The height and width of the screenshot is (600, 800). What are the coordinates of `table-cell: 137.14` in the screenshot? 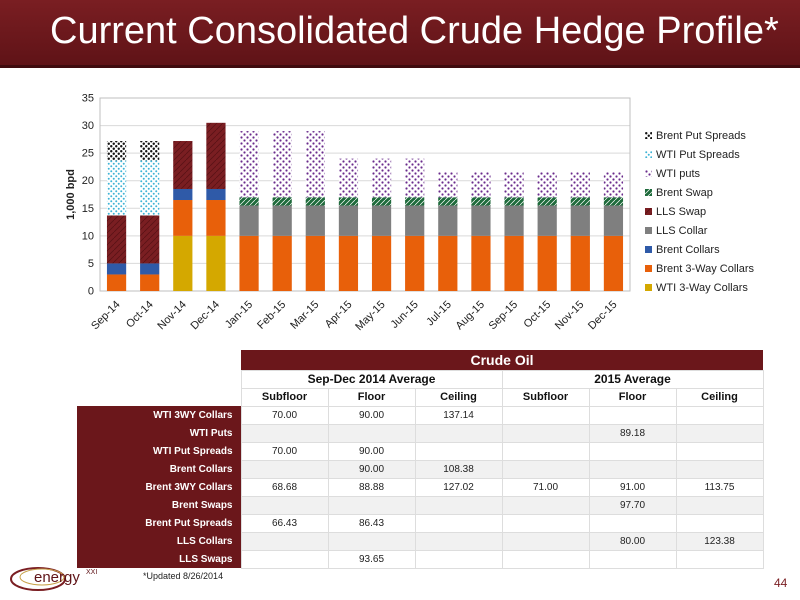 It's located at (458, 415).